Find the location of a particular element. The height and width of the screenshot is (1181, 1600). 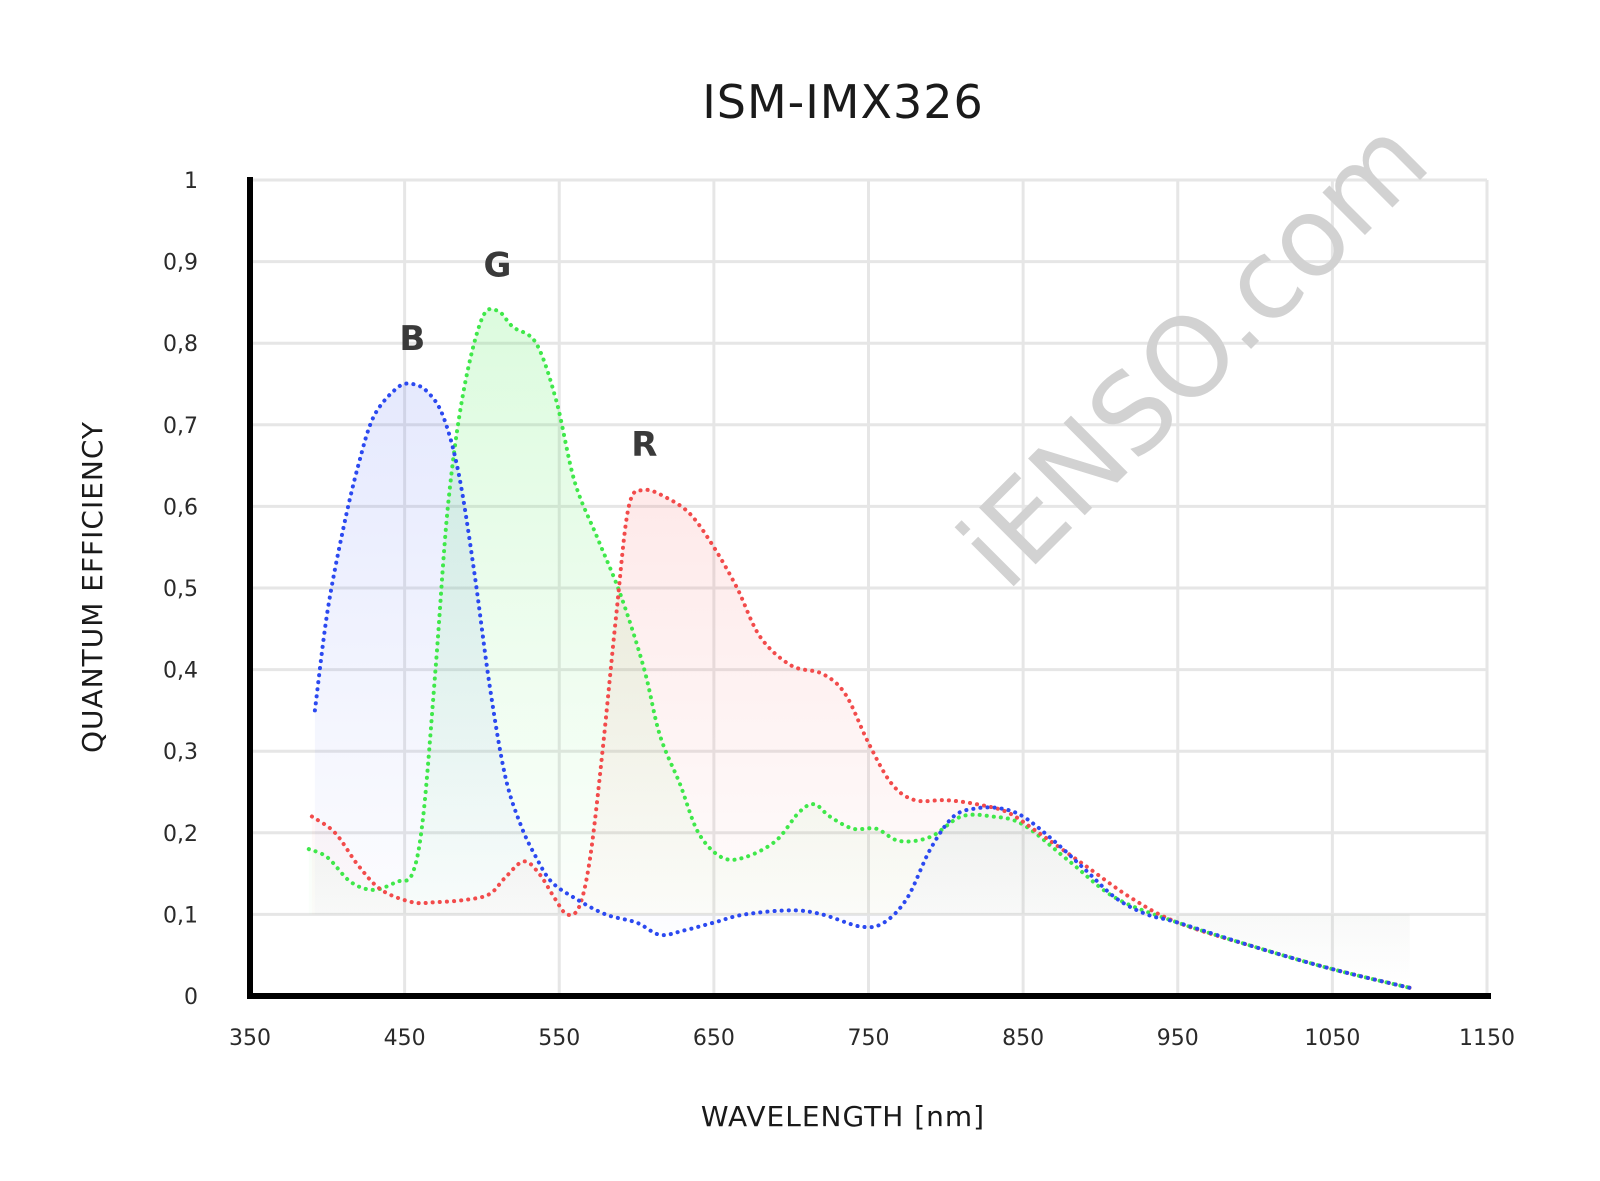

y-tick-label: 0,6 is located at coordinates (180, 507).